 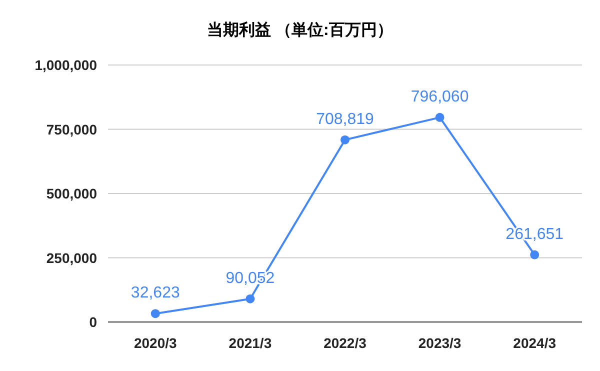 What do you see at coordinates (250, 343) in the screenshot?
I see `x-tick-label: 2021/3` at bounding box center [250, 343].